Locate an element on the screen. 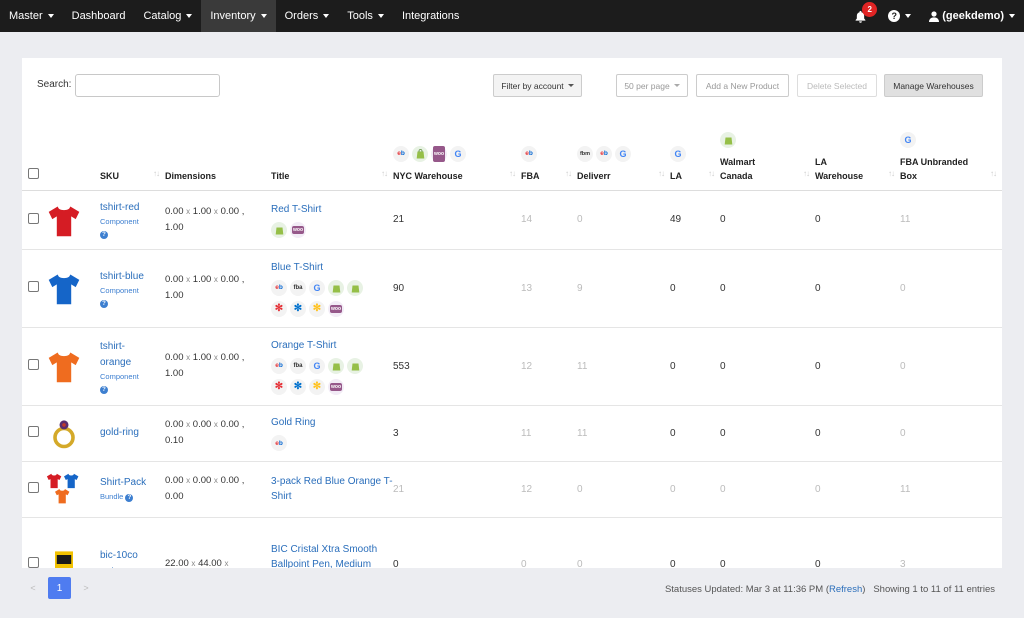 This screenshot has height=618, width=1024. nyc-qty: 90 is located at coordinates (457, 288).